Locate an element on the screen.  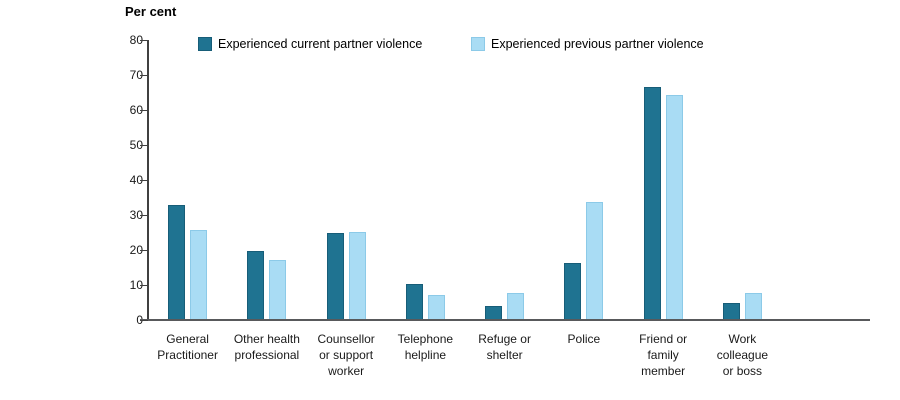
y-axis-tick-label: 30 is located at coordinates (136, 215).